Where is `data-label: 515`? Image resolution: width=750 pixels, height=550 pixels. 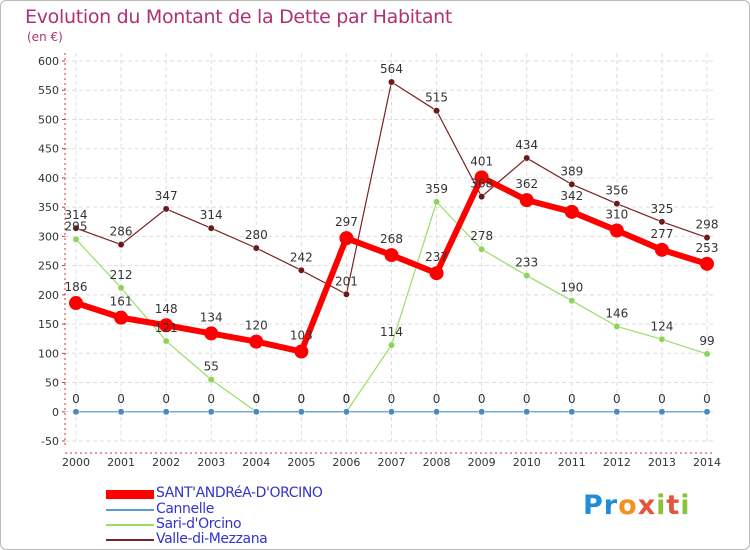
data-label: 515 is located at coordinates (436, 98).